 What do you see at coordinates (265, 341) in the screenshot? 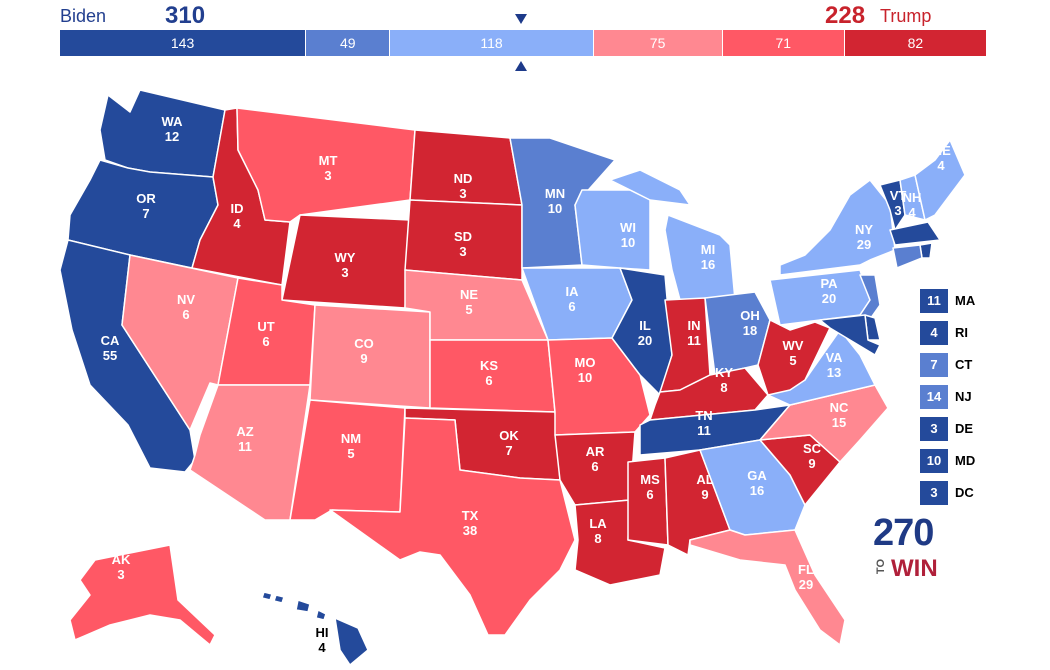
I see `state-votes-ut: 6` at bounding box center [265, 341].